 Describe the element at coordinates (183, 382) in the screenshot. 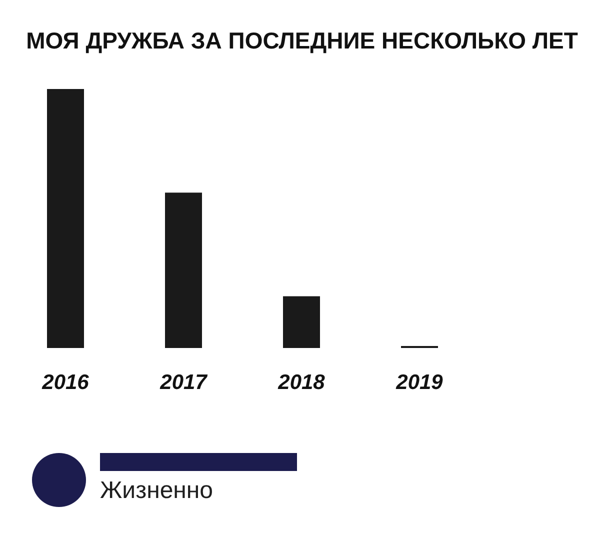

I see `x-tick-label: 2017` at that location.